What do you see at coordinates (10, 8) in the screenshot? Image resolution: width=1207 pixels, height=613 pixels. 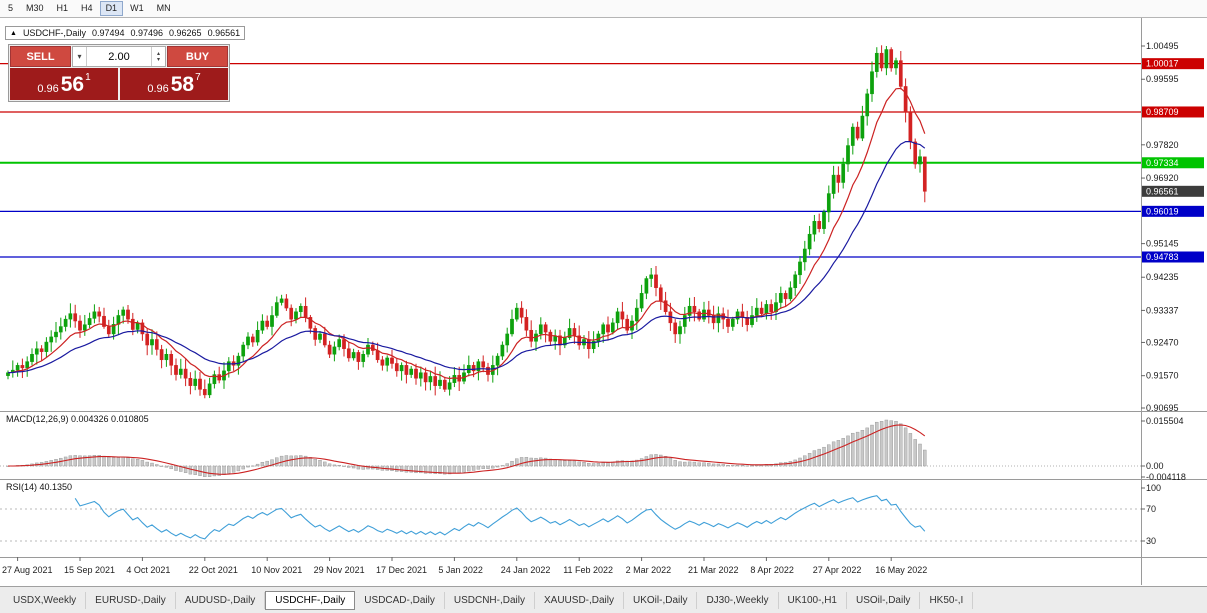 I see `timeframe-m5: 5` at bounding box center [10, 8].